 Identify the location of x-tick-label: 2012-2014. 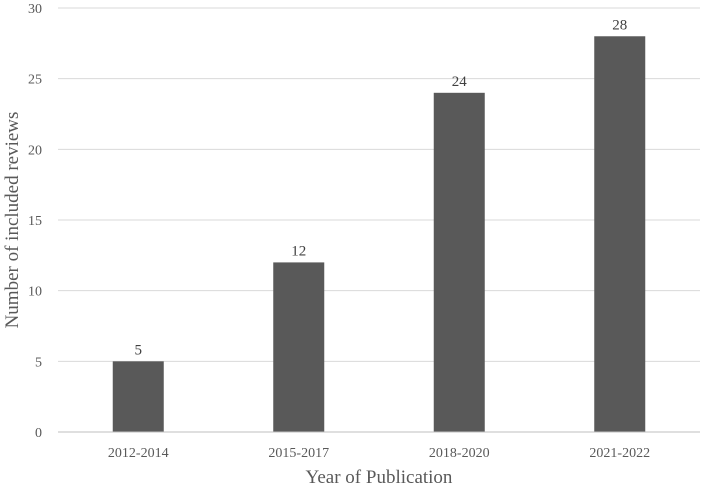
(138, 453).